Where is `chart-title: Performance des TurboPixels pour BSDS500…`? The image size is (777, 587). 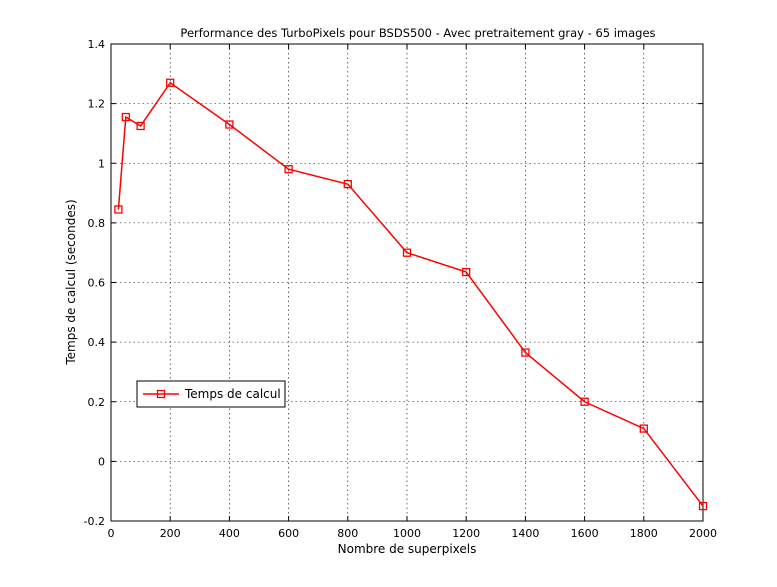
chart-title: Performance des TurboPixels pour BSDS500… is located at coordinates (417, 33).